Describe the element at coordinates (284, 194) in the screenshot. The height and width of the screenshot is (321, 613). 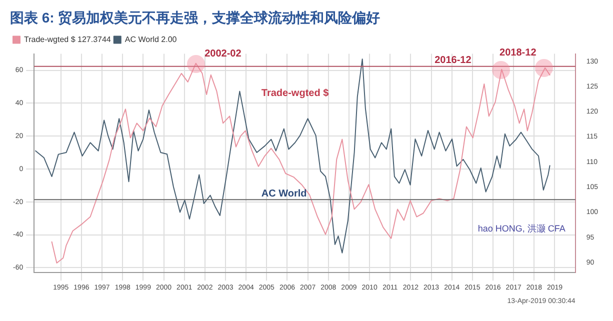
I see `annotation: AC World` at that location.